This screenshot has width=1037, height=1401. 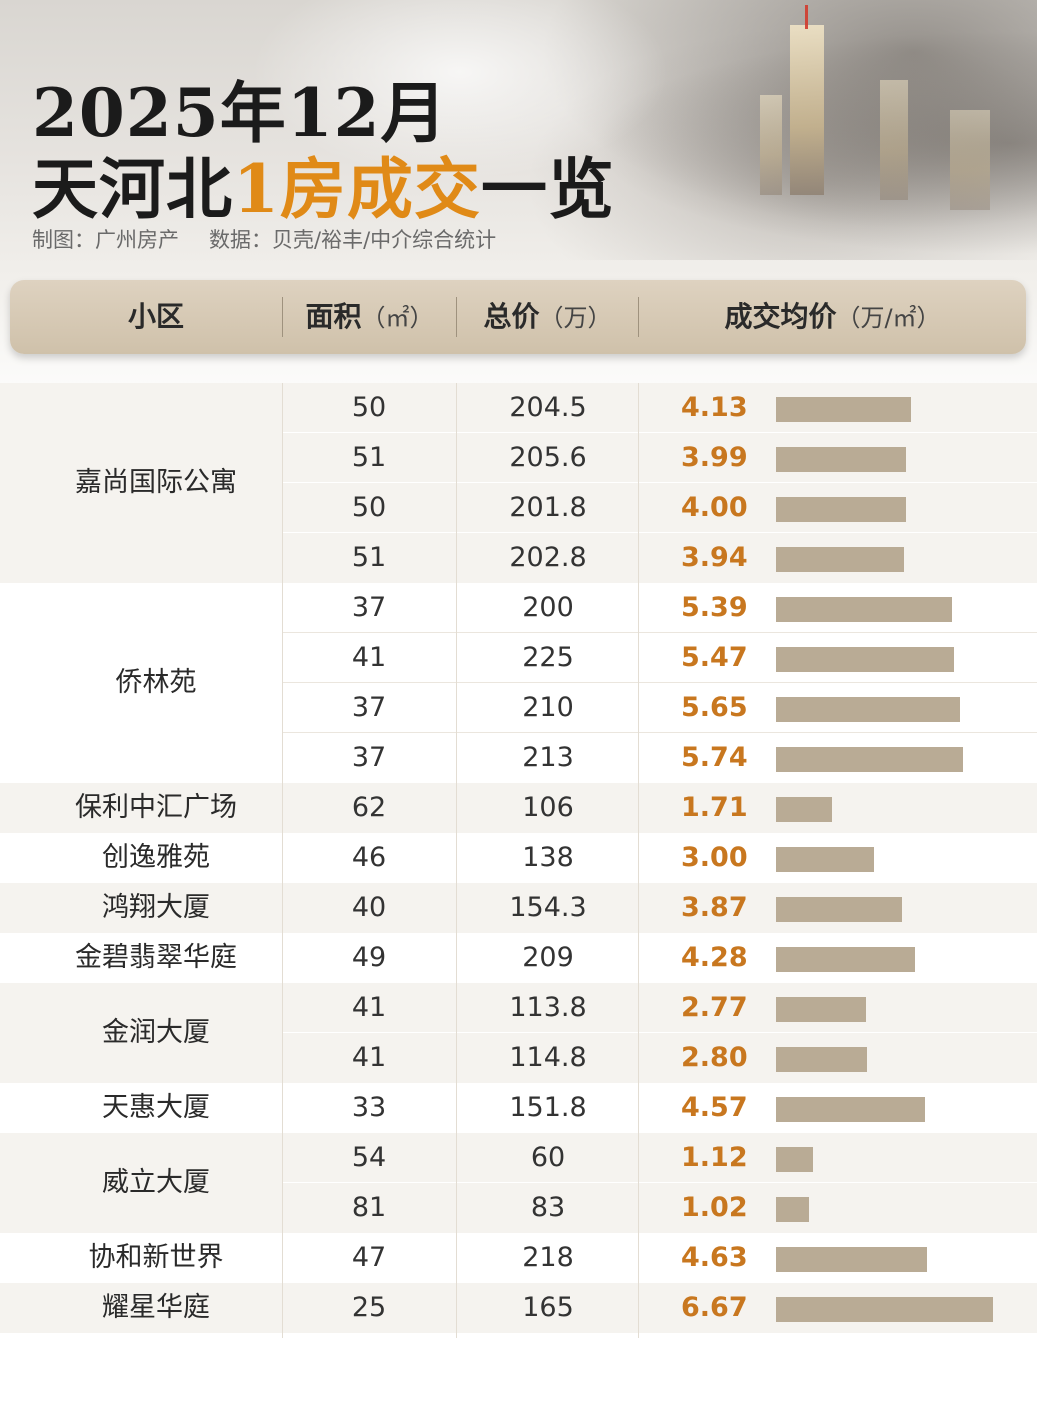 What do you see at coordinates (714, 1307) in the screenshot?
I see `avg-price-value: 6.67` at bounding box center [714, 1307].